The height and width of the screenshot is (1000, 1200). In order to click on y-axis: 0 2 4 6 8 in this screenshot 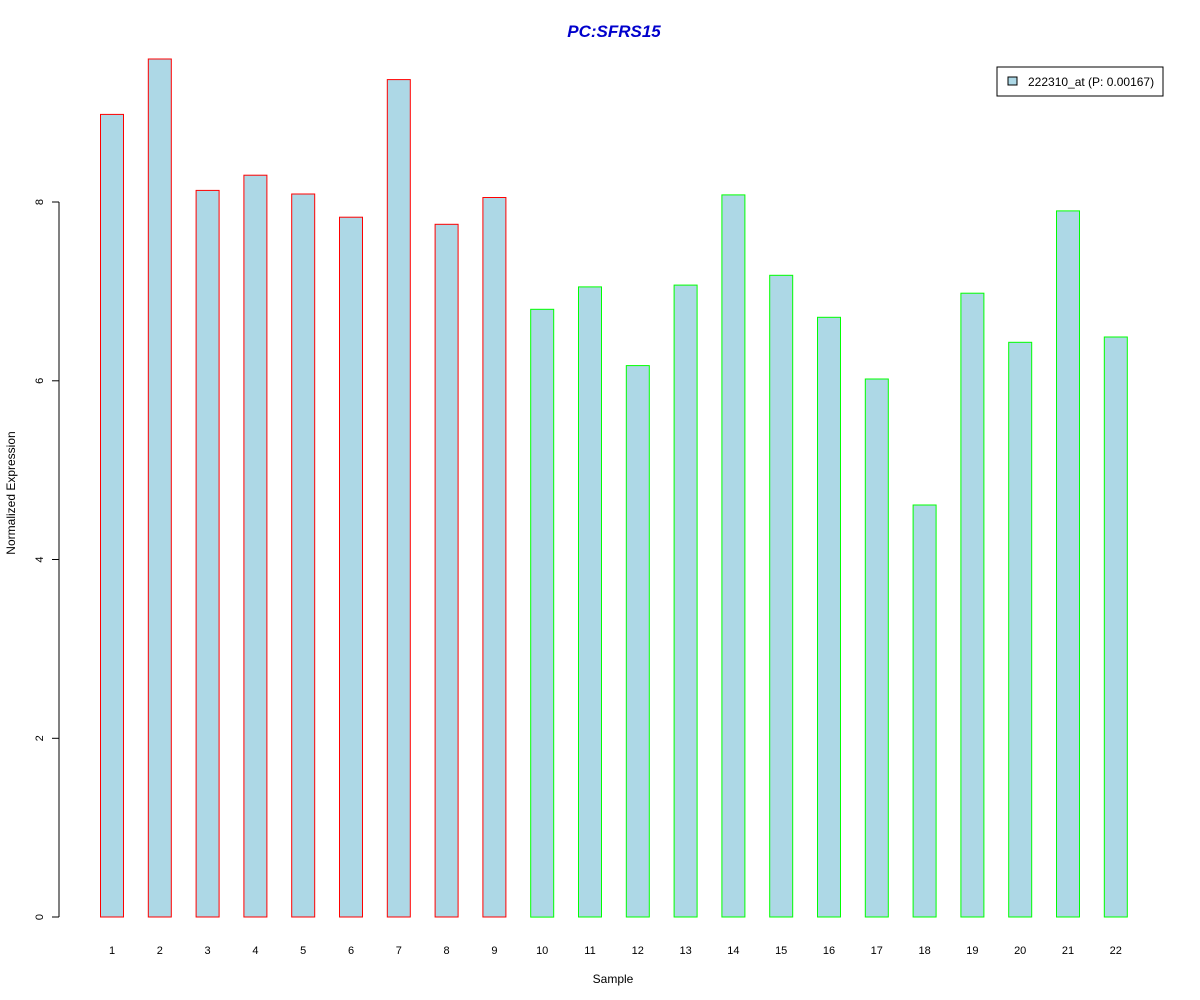, I will do `click(47, 559)`.